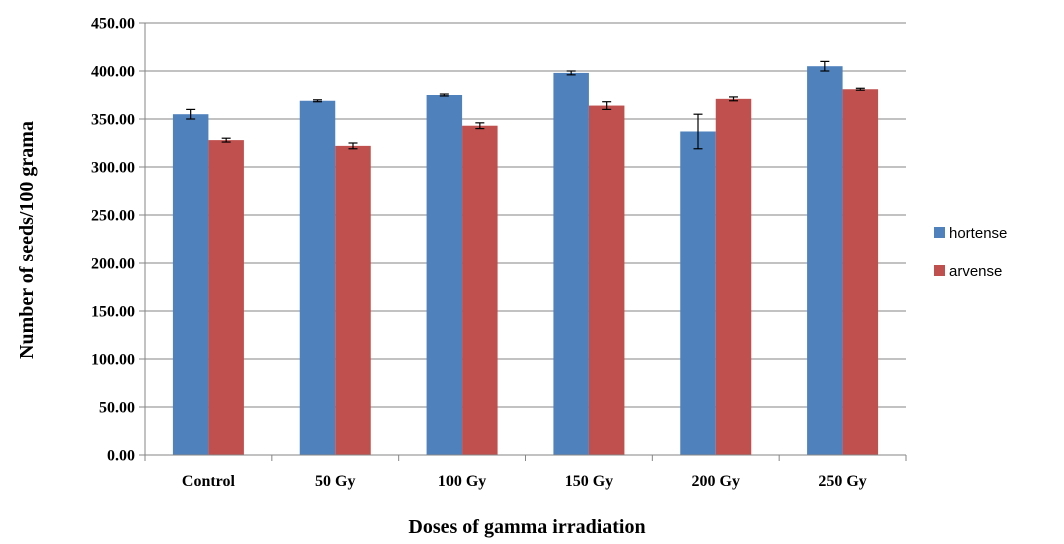 This screenshot has height=544, width=1064. Describe the element at coordinates (978, 233) in the screenshot. I see `legend-label-hortense: hortense` at that location.